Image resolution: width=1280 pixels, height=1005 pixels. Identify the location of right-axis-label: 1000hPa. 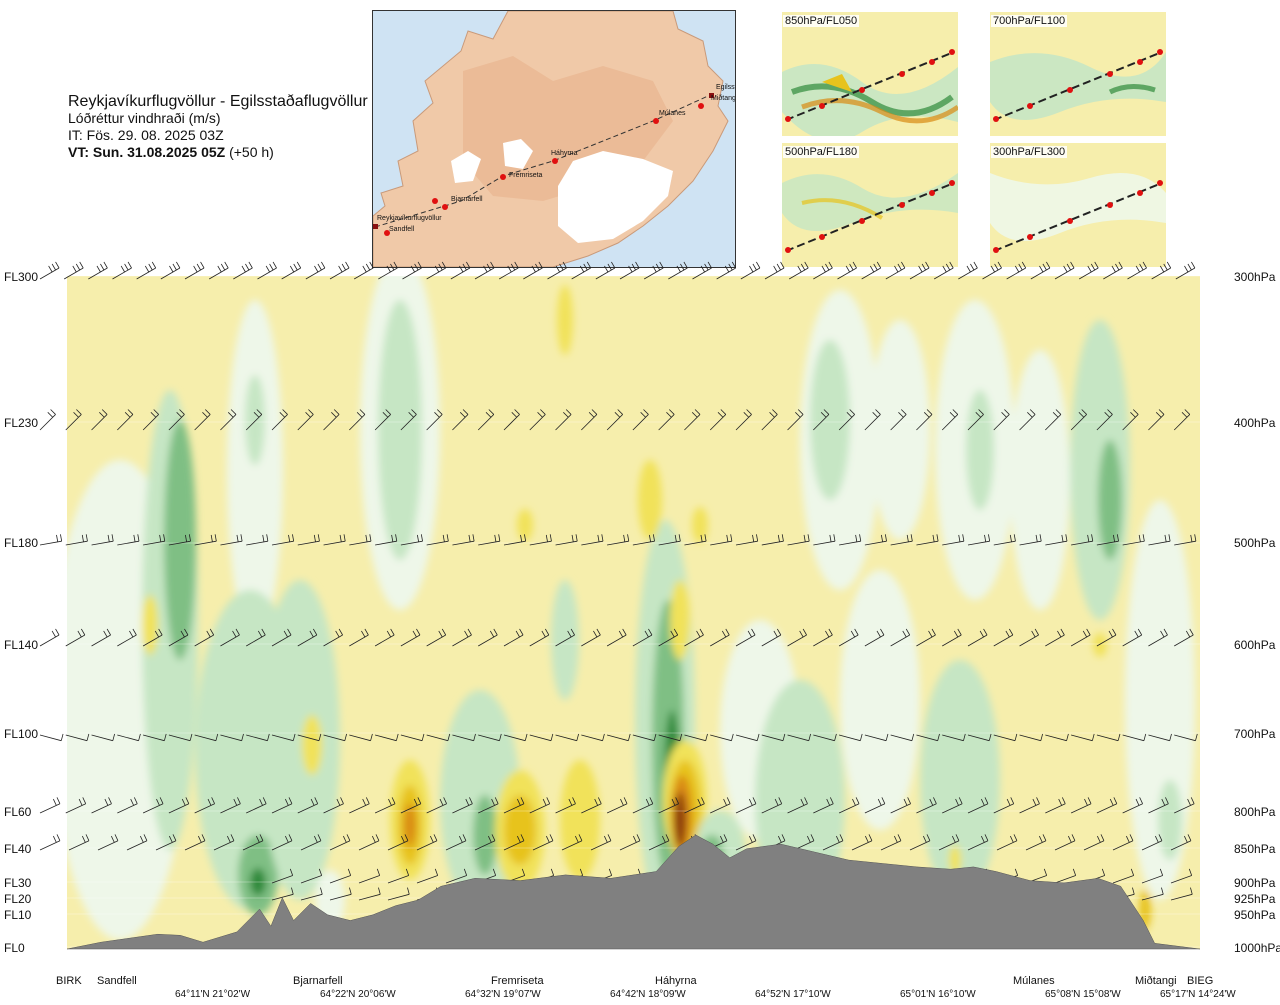
(1257, 948).